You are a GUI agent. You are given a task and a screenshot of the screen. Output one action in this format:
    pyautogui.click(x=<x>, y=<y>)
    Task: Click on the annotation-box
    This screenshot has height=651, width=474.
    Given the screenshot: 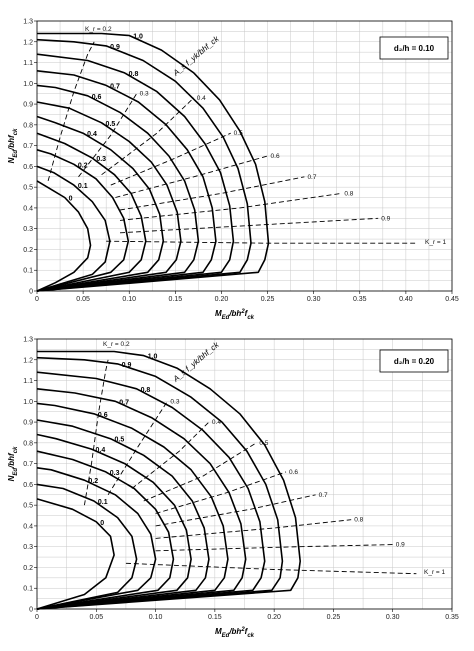 What is the action you would take?
    pyautogui.click(x=414, y=48)
    